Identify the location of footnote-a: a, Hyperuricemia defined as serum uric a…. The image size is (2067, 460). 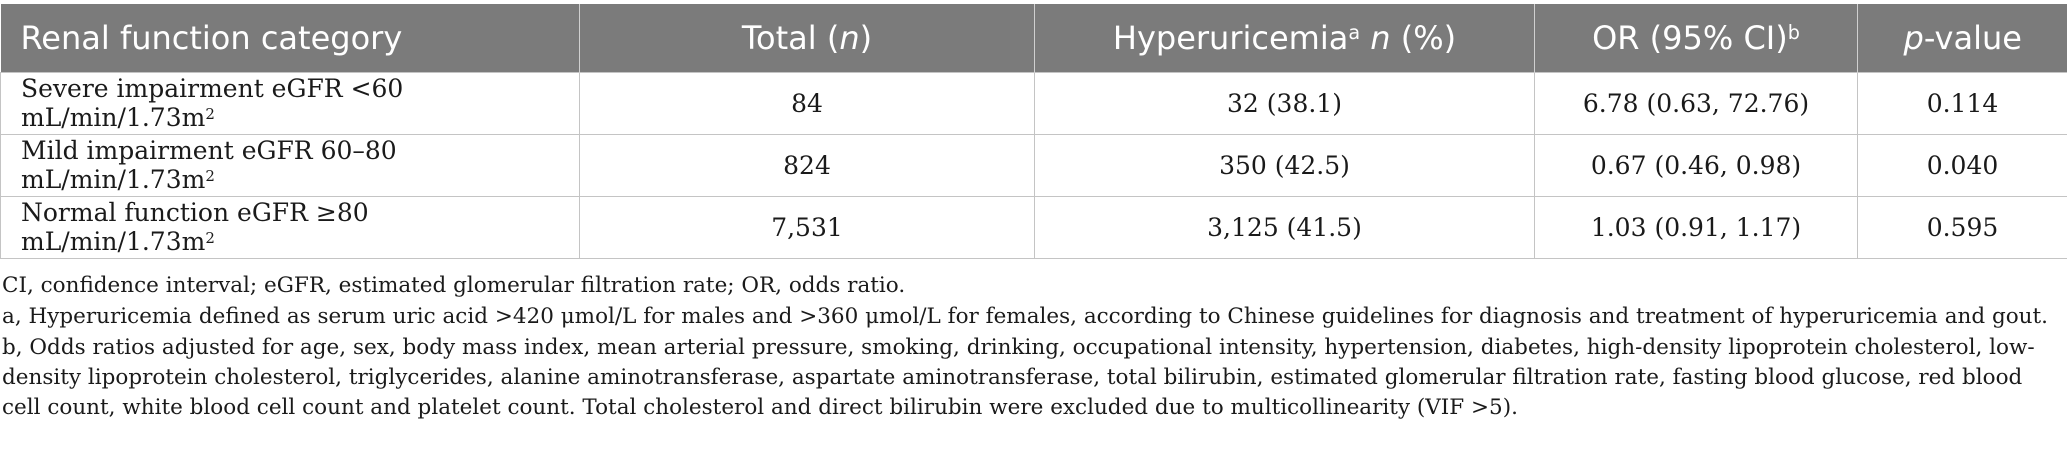
(1025, 316).